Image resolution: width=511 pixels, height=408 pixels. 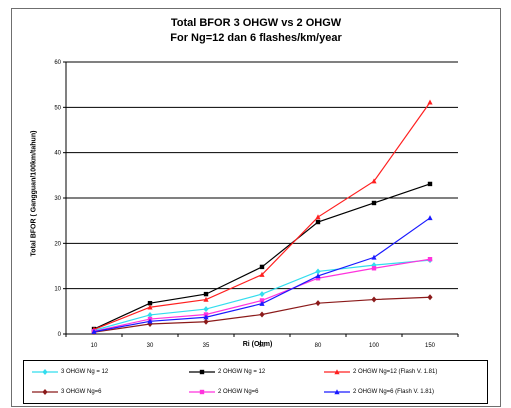 What do you see at coordinates (318, 346) in the screenshot?
I see `x-tick-label: 80` at bounding box center [318, 346].